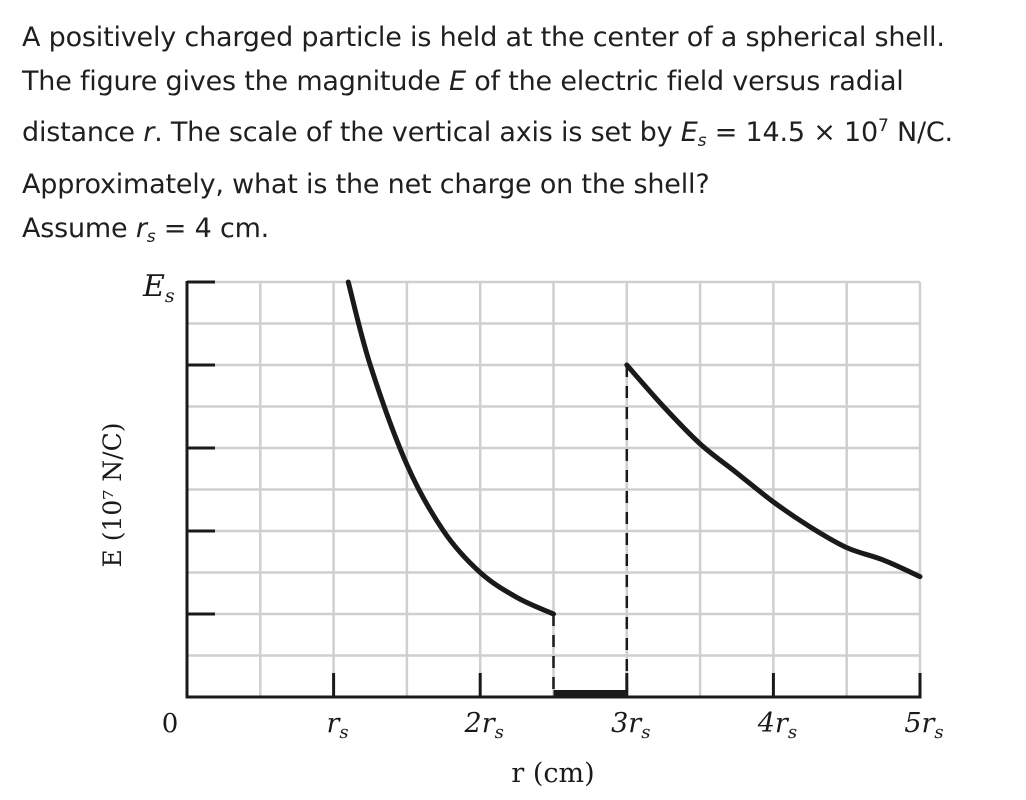 The height and width of the screenshot is (800, 1026). Describe the element at coordinates (338, 725) in the screenshot. I see `x-tick-label: rs` at that location.